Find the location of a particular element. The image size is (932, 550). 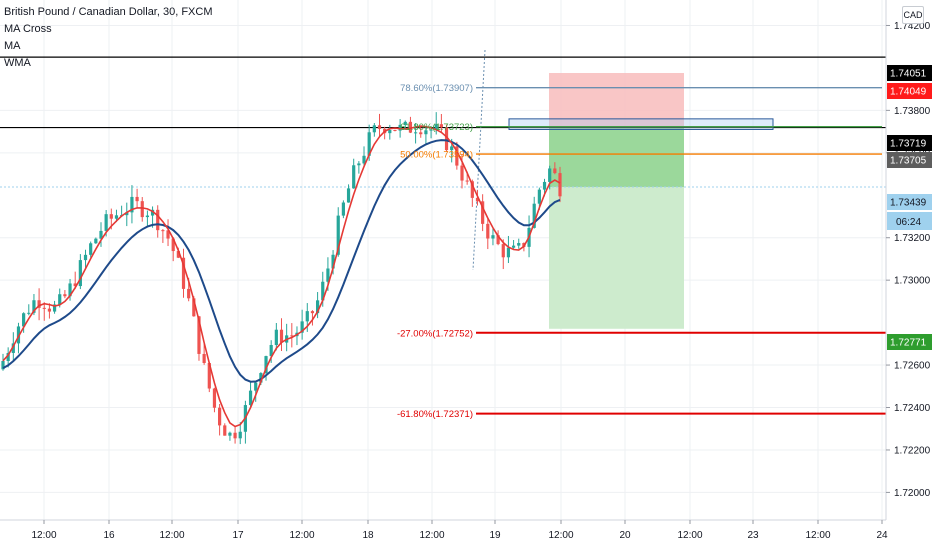

price-tick-label: 1.73800 is located at coordinates (912, 111).